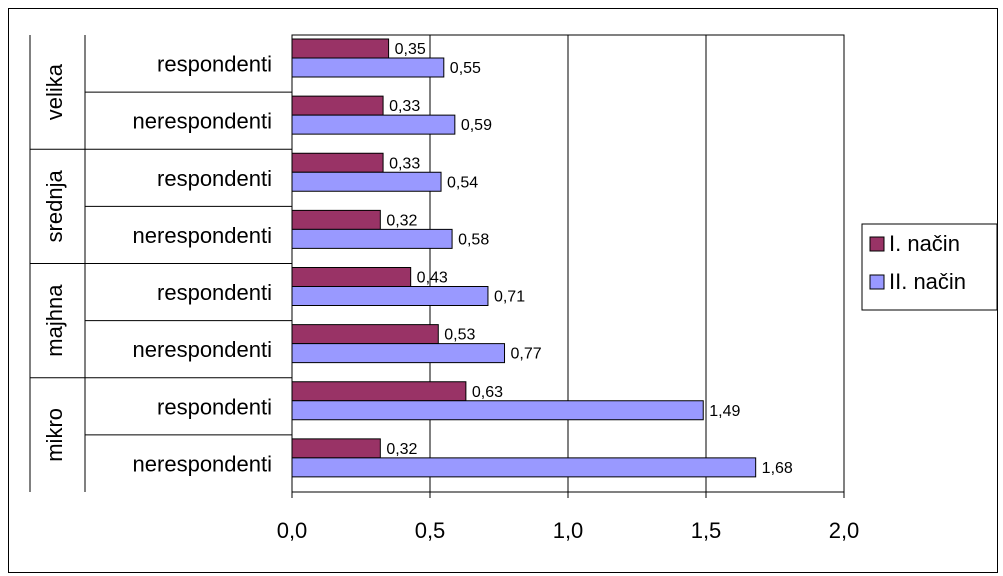  Describe the element at coordinates (487, 392) in the screenshot. I see `data-label: 0,63` at that location.